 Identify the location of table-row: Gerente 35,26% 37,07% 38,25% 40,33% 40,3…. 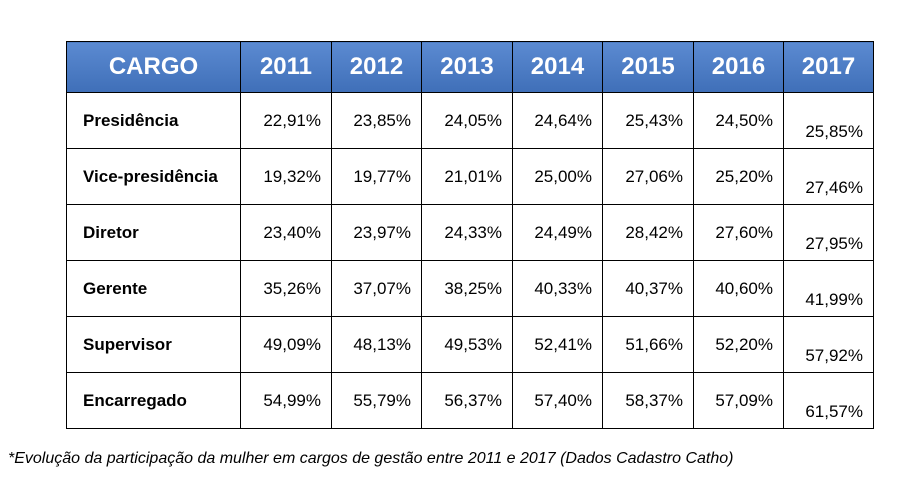
(470, 288).